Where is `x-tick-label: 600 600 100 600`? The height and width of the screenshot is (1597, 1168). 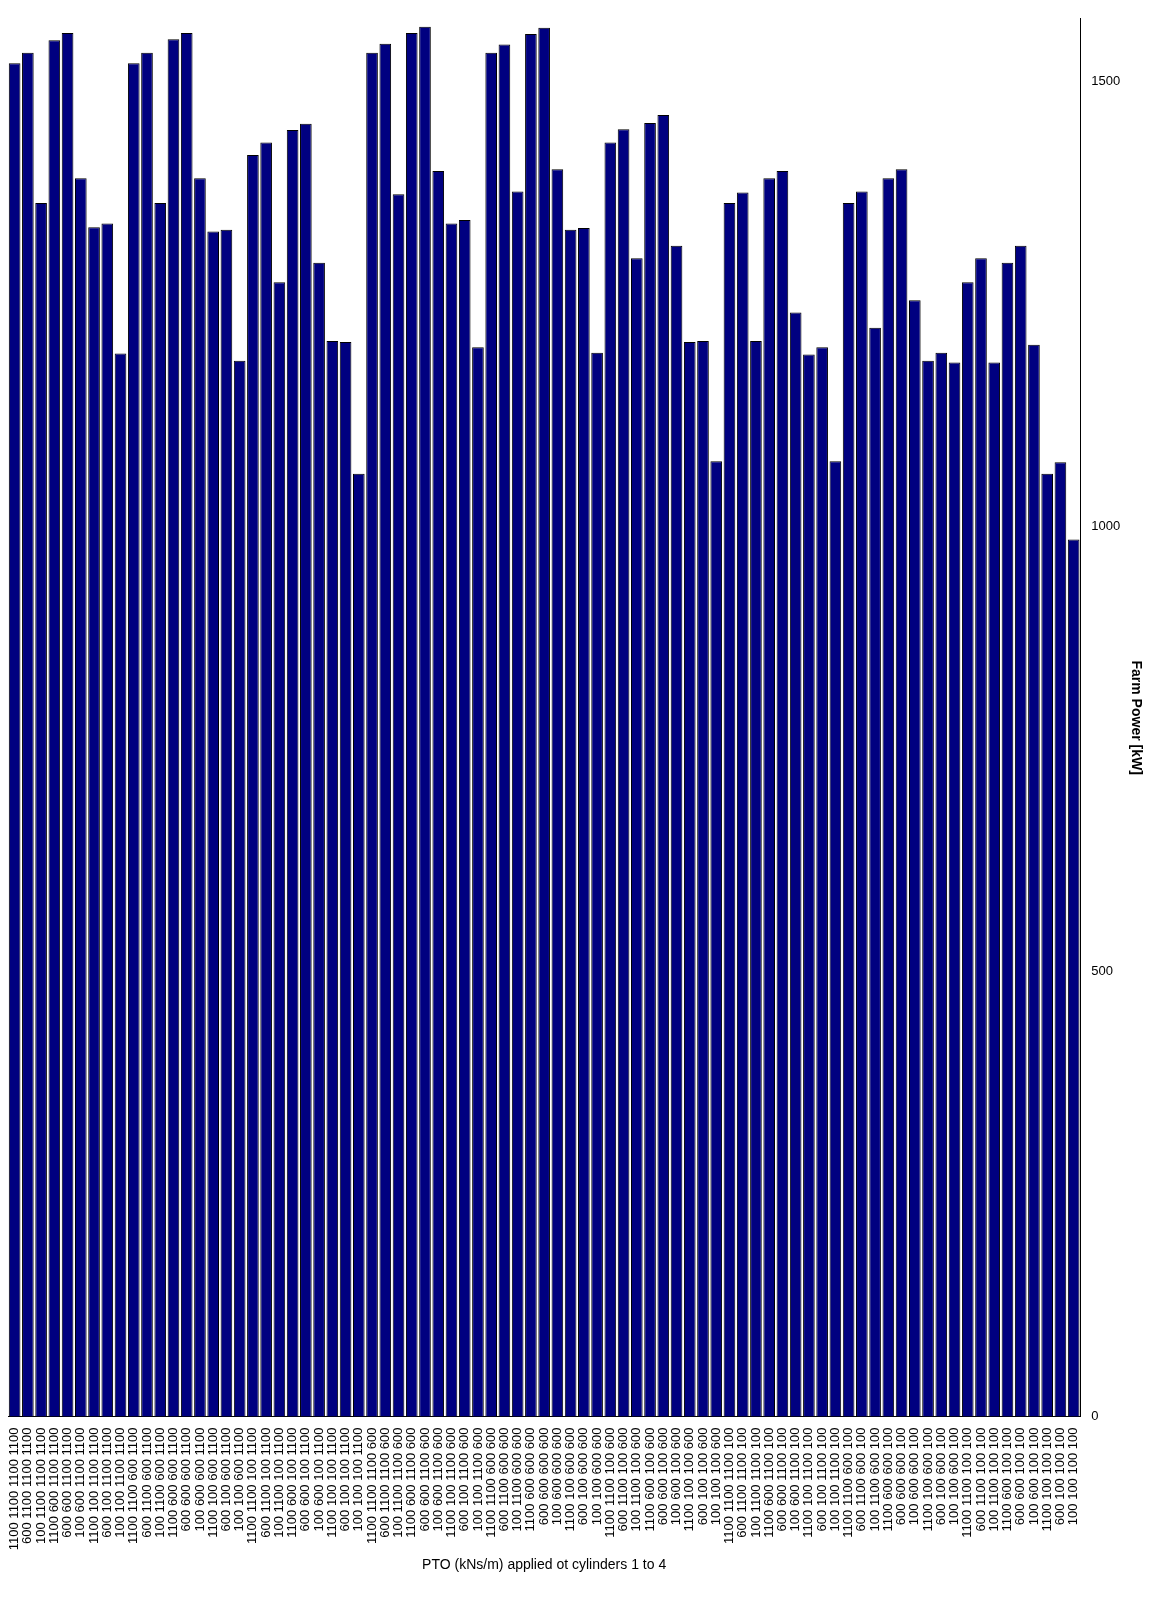 x-tick-label: 600 600 100 600 is located at coordinates (662, 1476).